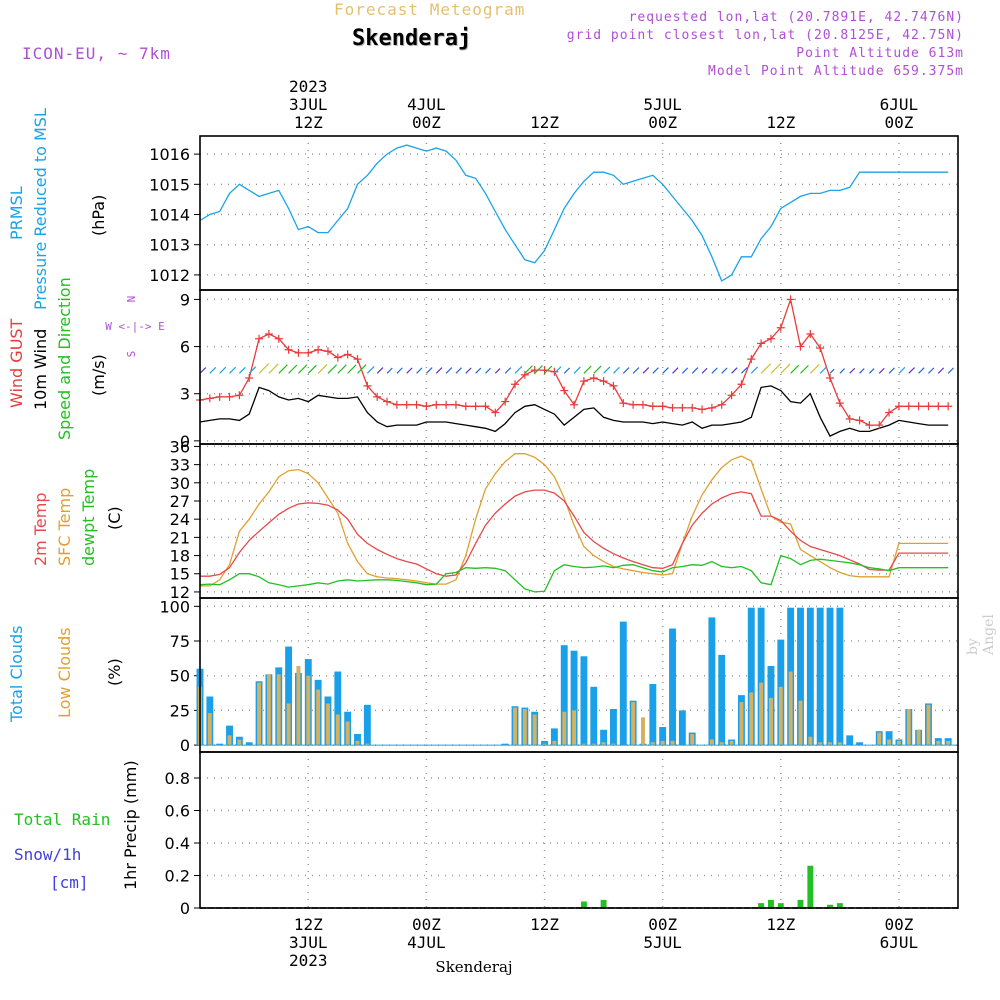 The image size is (1000, 1000). What do you see at coordinates (426, 104) in the screenshot?
I see `time-label-top: 4JUL` at bounding box center [426, 104].